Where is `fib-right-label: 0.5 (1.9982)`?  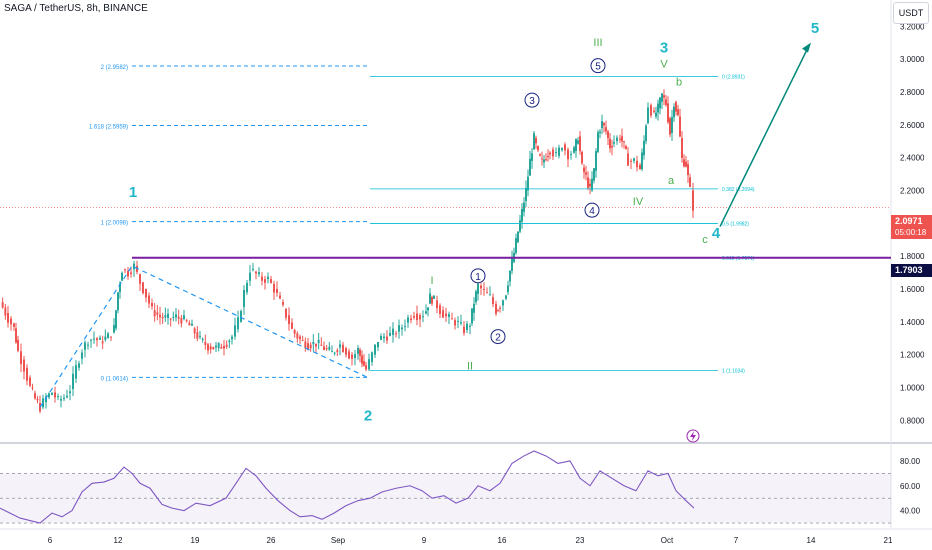
fib-right-label: 0.5 (1.9982) is located at coordinates (735, 225).